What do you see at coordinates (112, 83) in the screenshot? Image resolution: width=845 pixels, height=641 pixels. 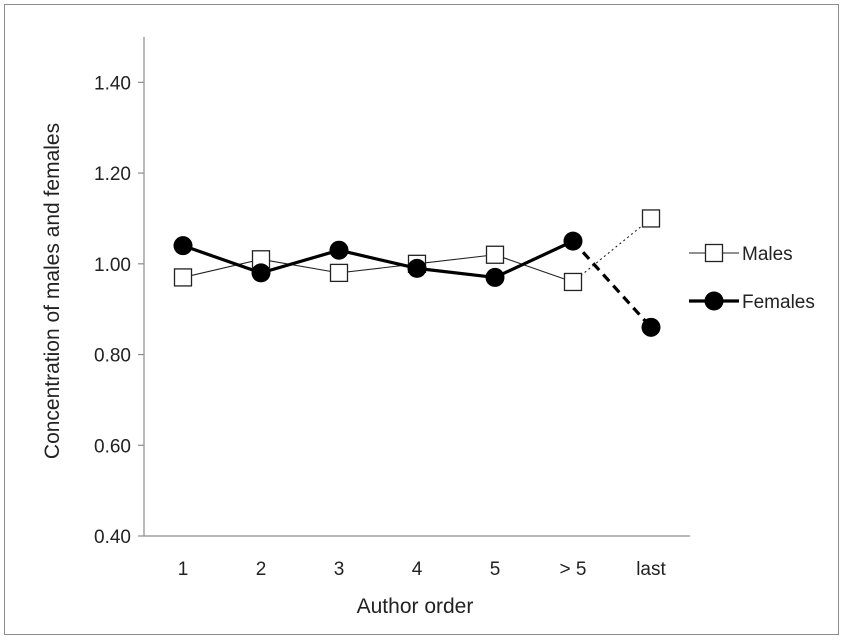 I see `y-tick-label: 1.40` at bounding box center [112, 83].